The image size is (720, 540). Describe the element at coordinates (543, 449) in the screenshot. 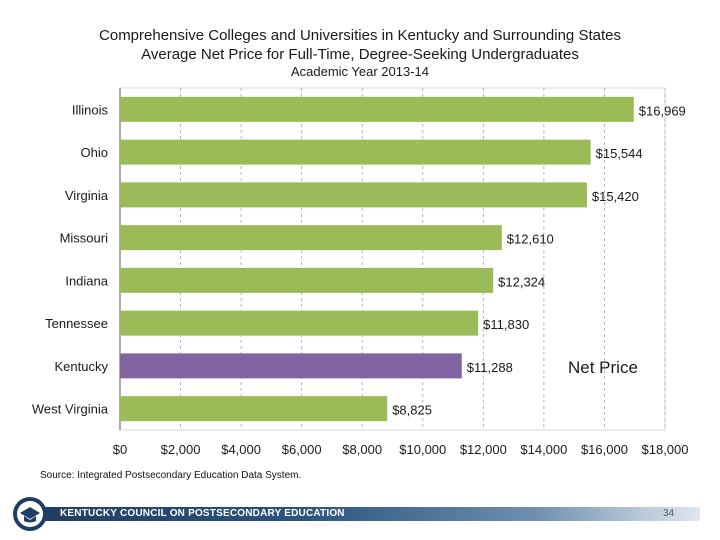

I see `x-tick-label: $14,000` at that location.